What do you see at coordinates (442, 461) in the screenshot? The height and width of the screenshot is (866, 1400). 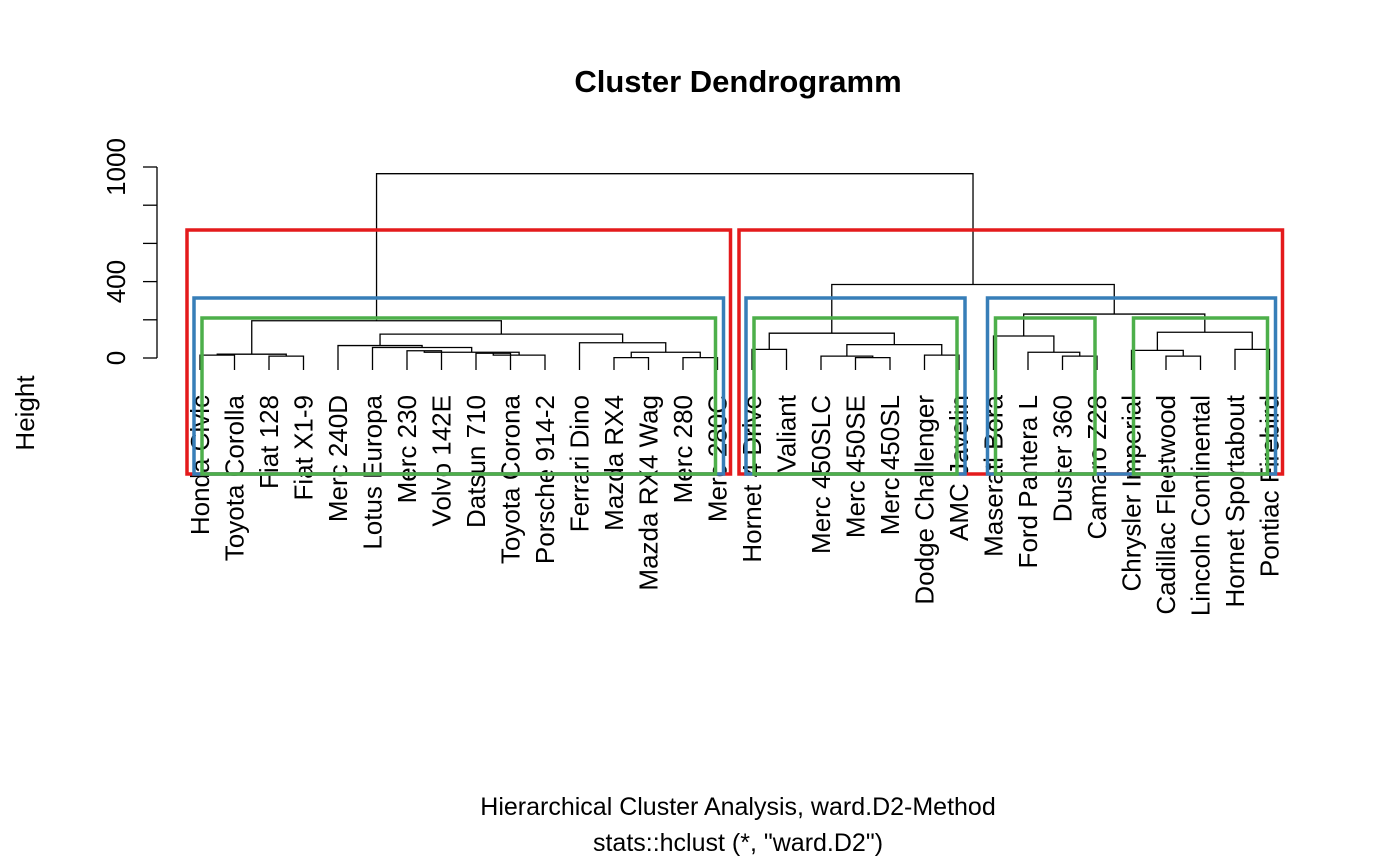 I see `leaf-label: Volvo 142E` at bounding box center [442, 461].